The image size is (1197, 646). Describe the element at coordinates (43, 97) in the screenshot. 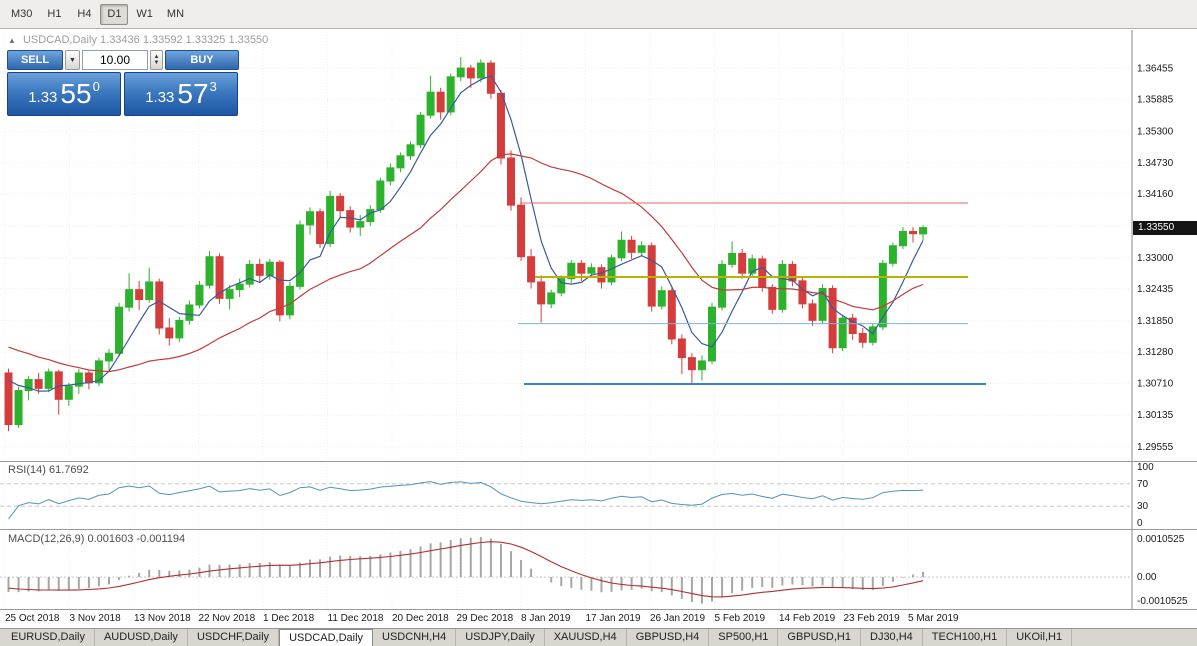

I see `sell-price-base: 1.33` at that location.